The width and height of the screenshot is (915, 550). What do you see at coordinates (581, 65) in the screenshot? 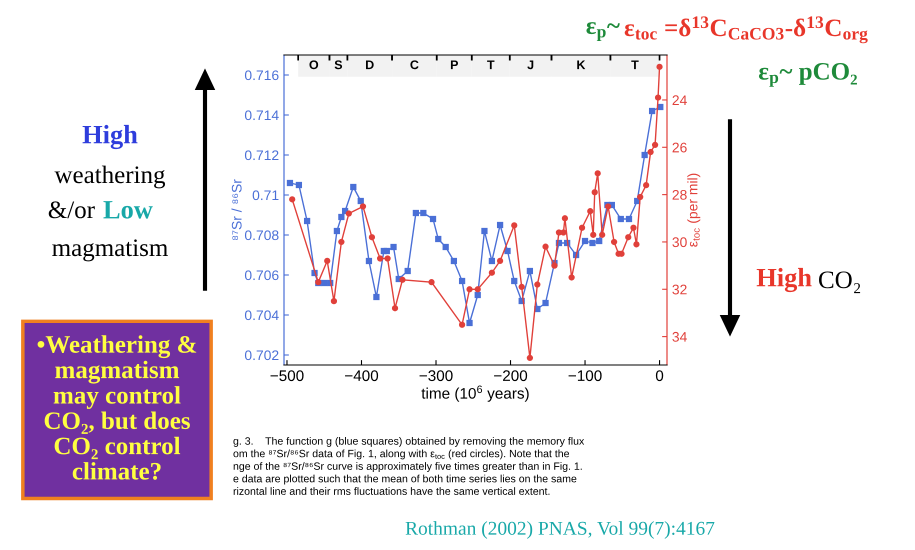
I see `band-label: K` at bounding box center [581, 65].